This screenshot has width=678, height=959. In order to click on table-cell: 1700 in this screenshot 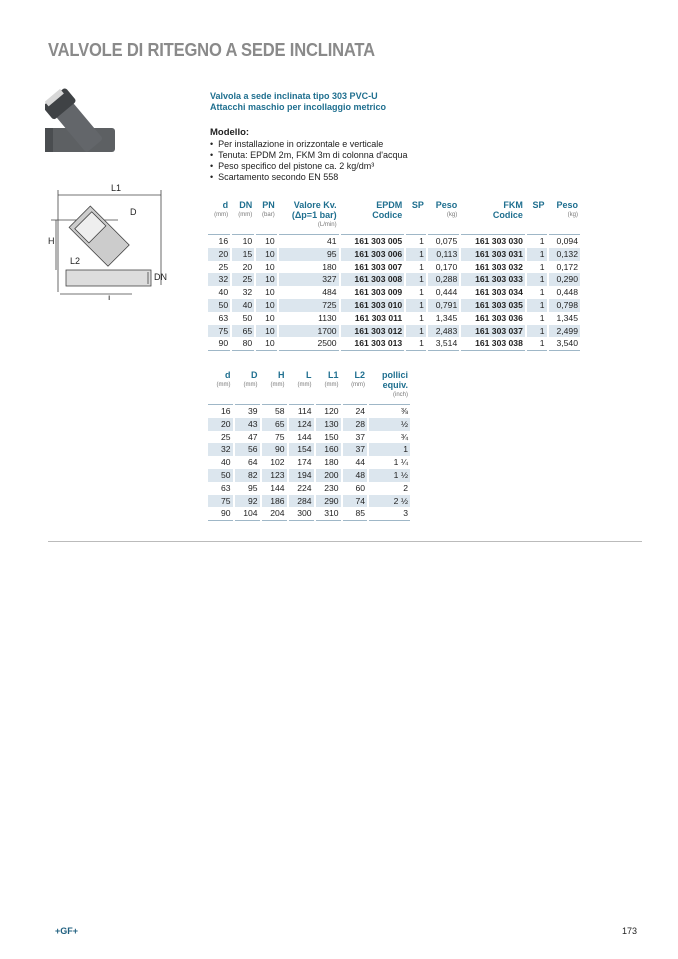, I will do `click(308, 331)`.